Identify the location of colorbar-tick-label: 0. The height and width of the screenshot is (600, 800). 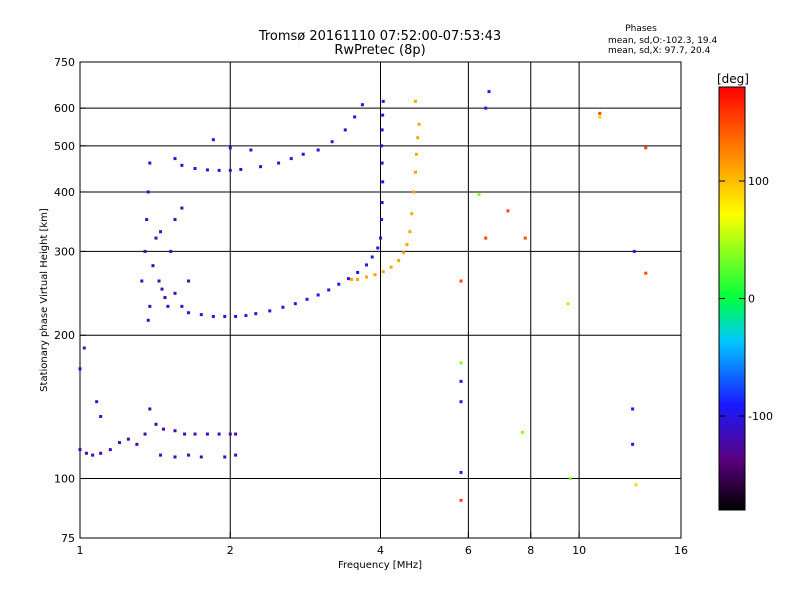
(751, 299).